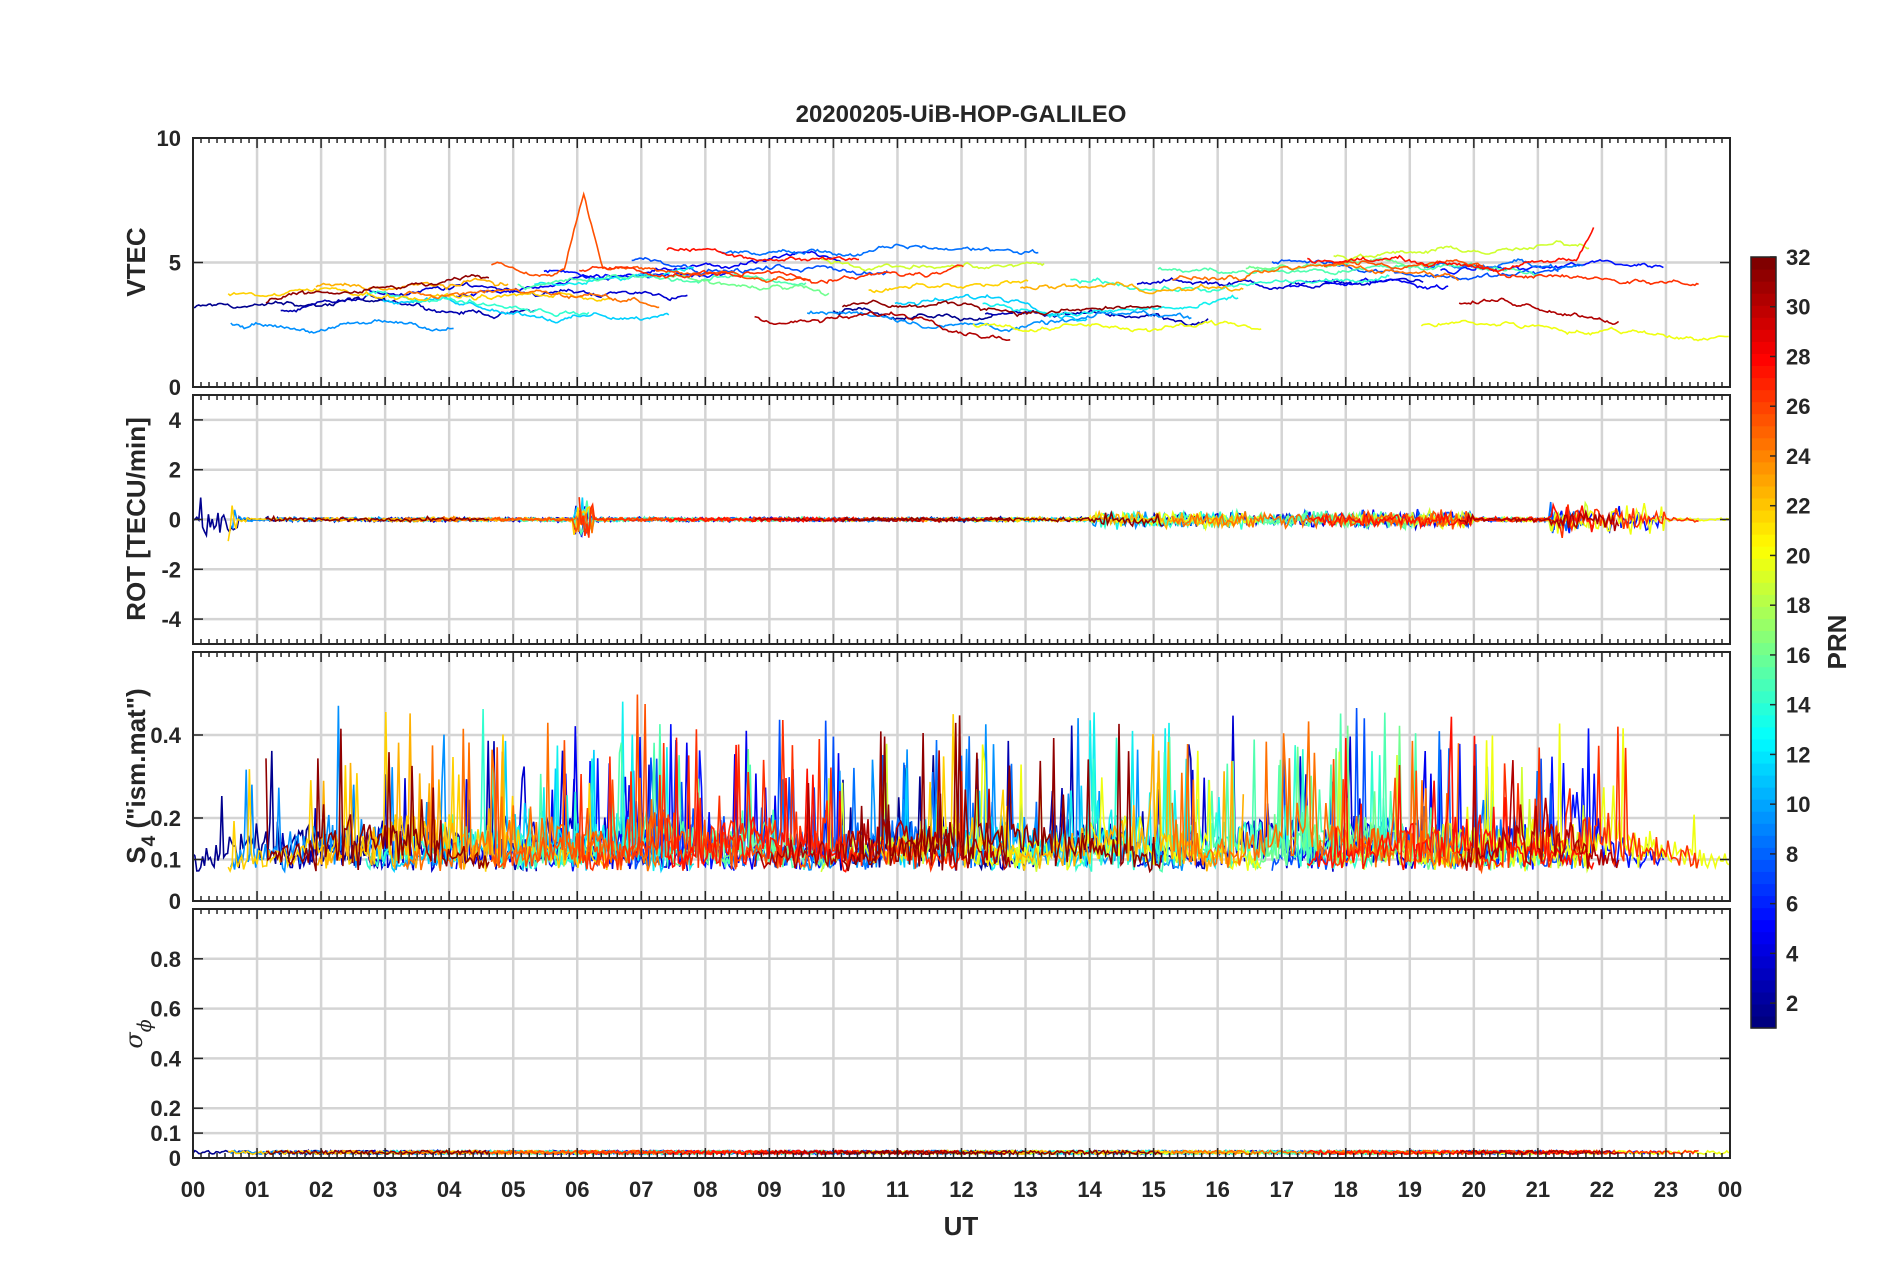 The width and height of the screenshot is (1902, 1277). I want to click on x-tick-label: 16, so click(1217, 1189).